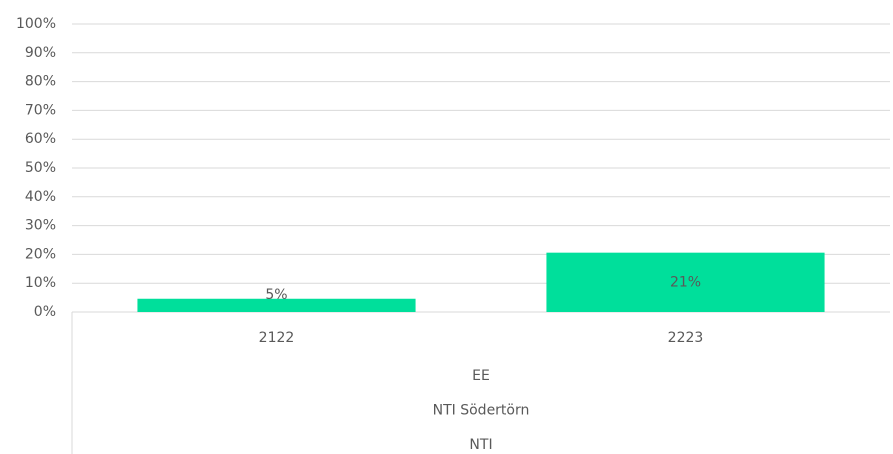  What do you see at coordinates (277, 338) in the screenshot?
I see `x-tick-label: 2122` at bounding box center [277, 338].